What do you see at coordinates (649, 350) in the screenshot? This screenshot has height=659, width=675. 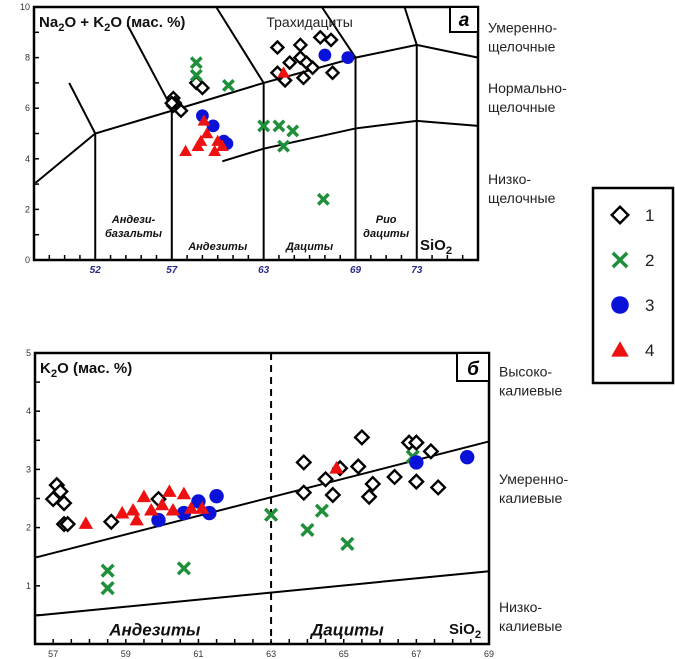 I see `legend-label: 4` at bounding box center [649, 350].